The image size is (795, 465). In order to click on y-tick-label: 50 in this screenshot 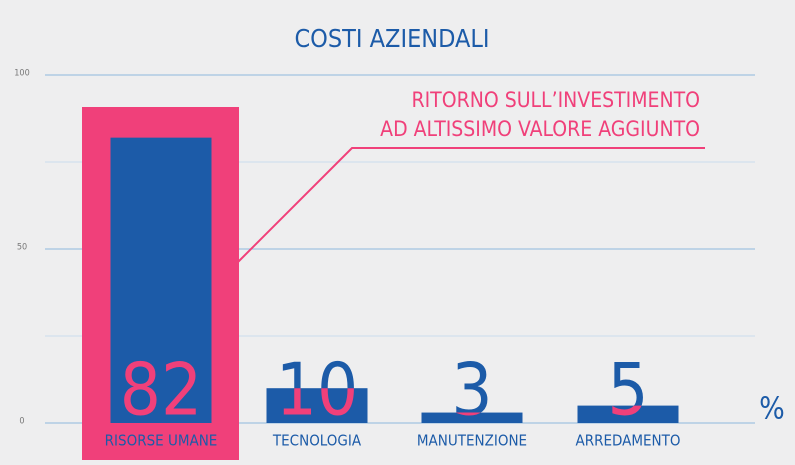, I will do `click(22, 248)`.